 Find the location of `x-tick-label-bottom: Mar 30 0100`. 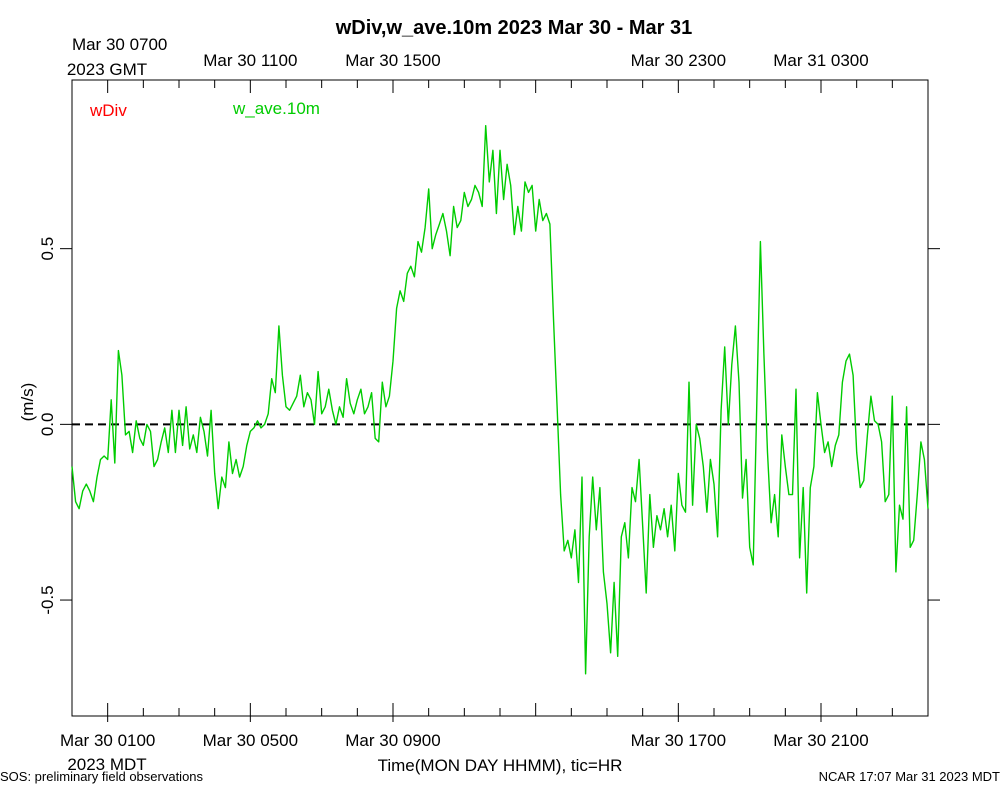

x-tick-label-bottom: Mar 30 0100 is located at coordinates (107, 740).